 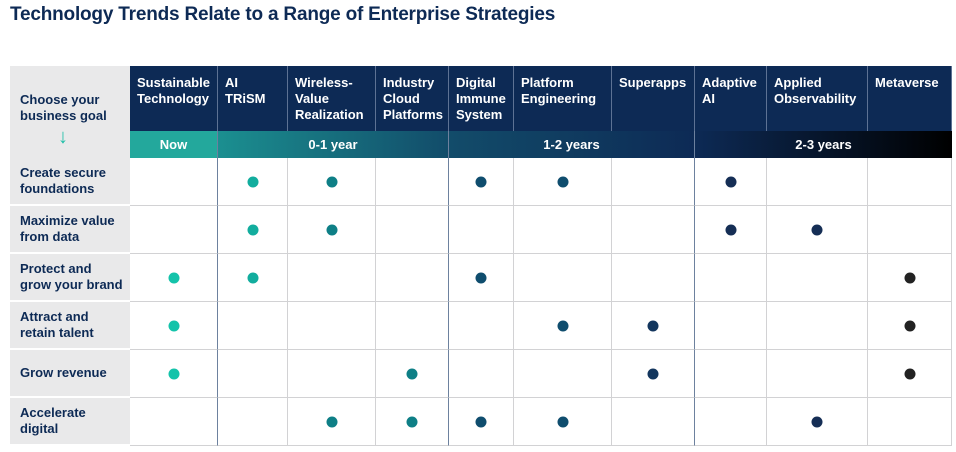 What do you see at coordinates (413, 114) in the screenshot?
I see `column-header-line: Platforms` at bounding box center [413, 114].